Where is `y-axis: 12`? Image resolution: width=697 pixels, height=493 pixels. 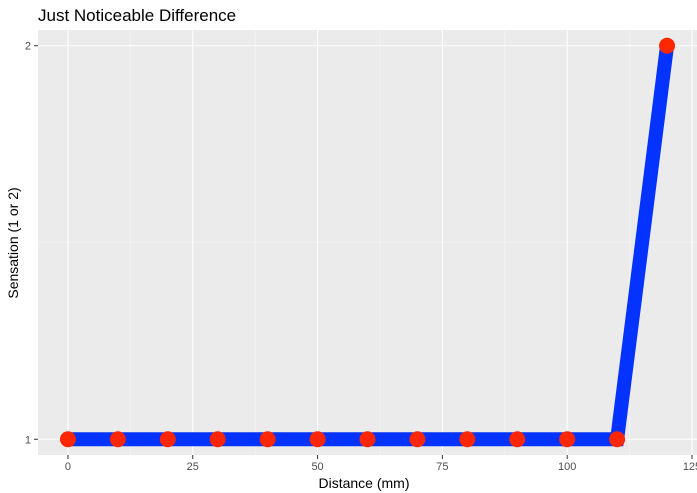 y-axis: 12 is located at coordinates (31, 243).